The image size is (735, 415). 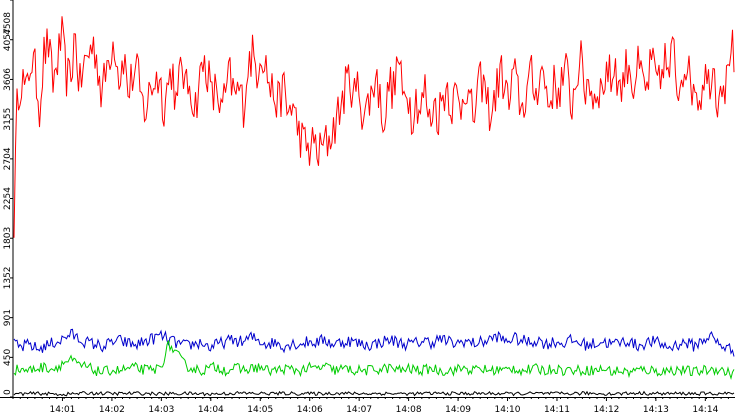 I want to click on x-tick-label: 14:07, so click(x=359, y=410).